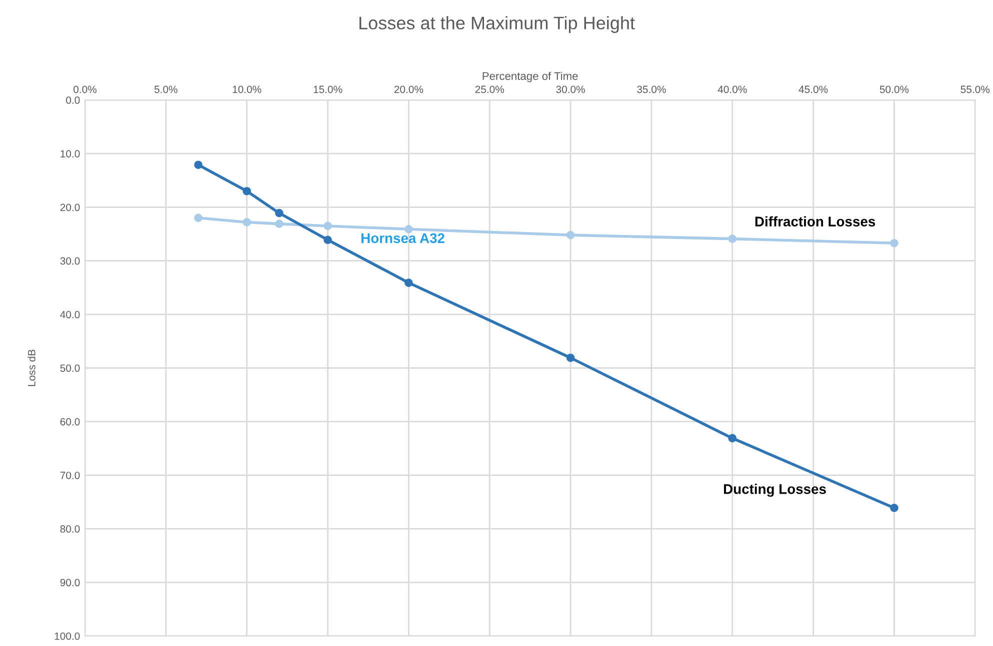 This screenshot has height=646, width=993. What do you see at coordinates (247, 90) in the screenshot?
I see `x-tick-label: 10.0%` at bounding box center [247, 90].